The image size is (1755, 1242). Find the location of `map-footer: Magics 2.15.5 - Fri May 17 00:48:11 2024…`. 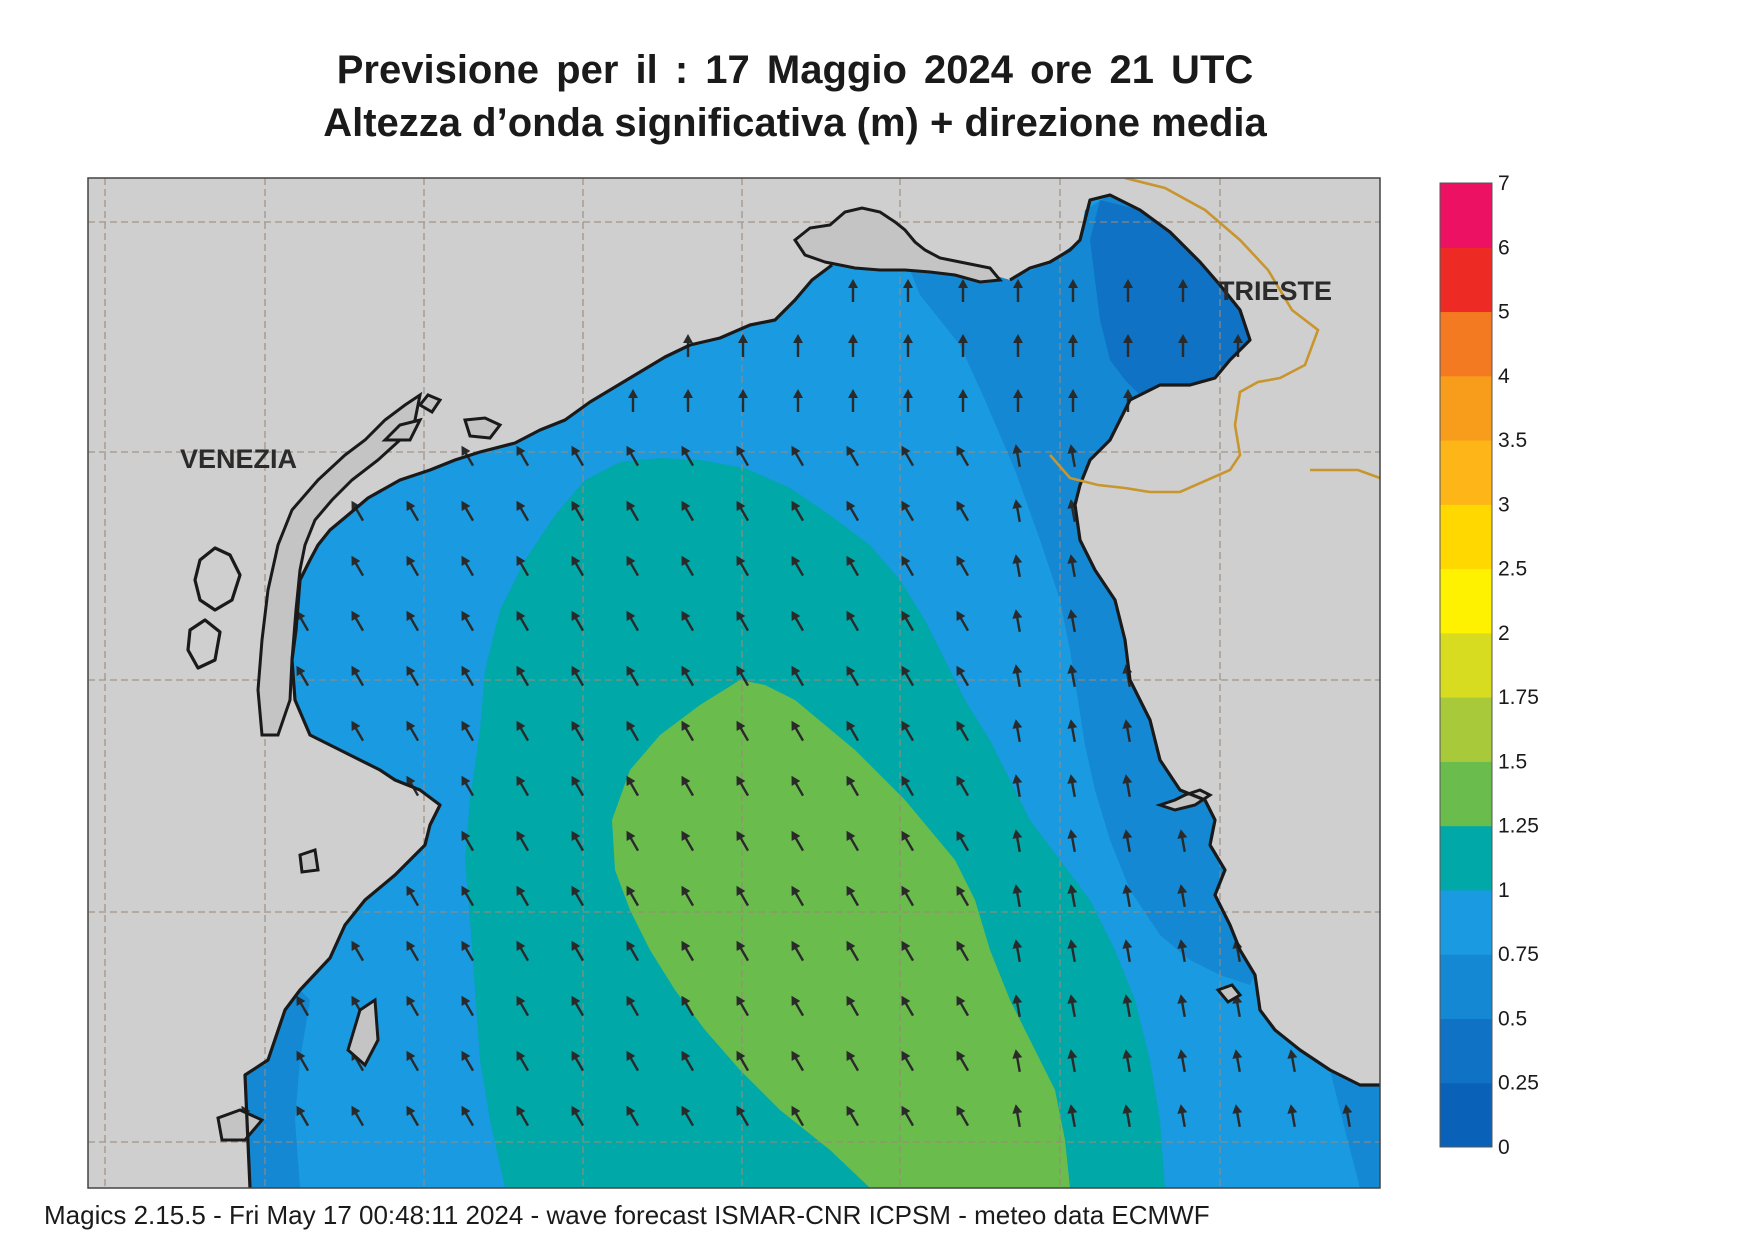

map-footer: Magics 2.15.5 - Fri May 17 00:48:11 2024… is located at coordinates (627, 1215).